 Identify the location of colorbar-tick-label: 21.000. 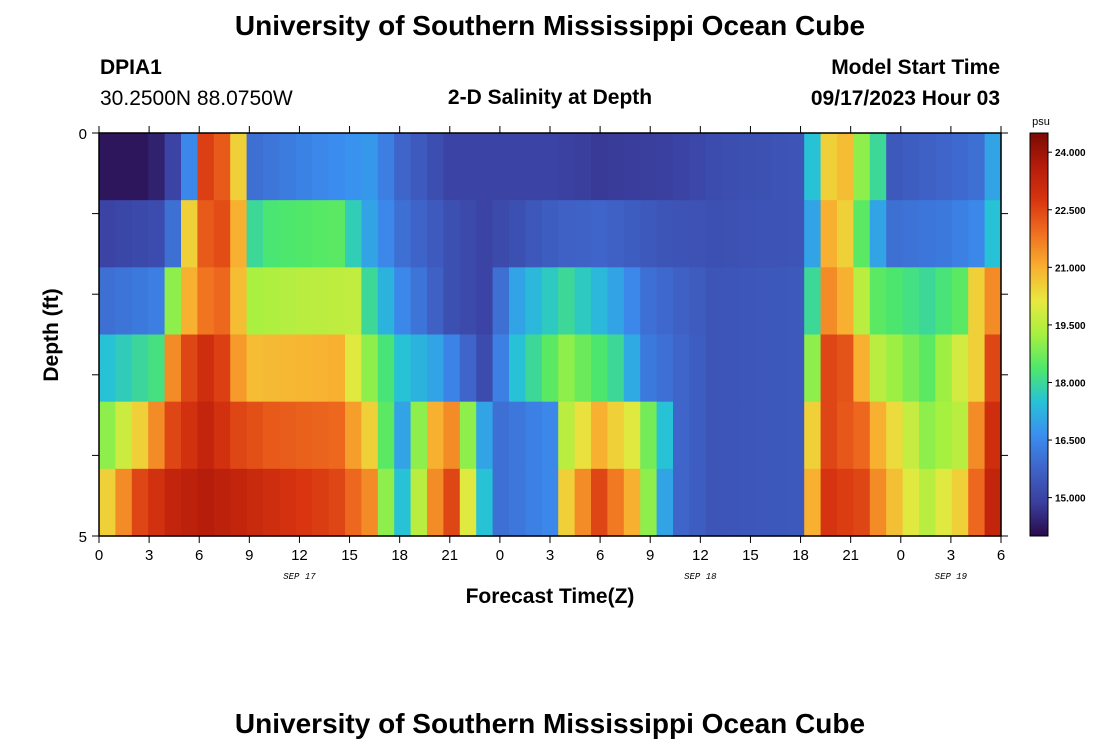
(1070, 268).